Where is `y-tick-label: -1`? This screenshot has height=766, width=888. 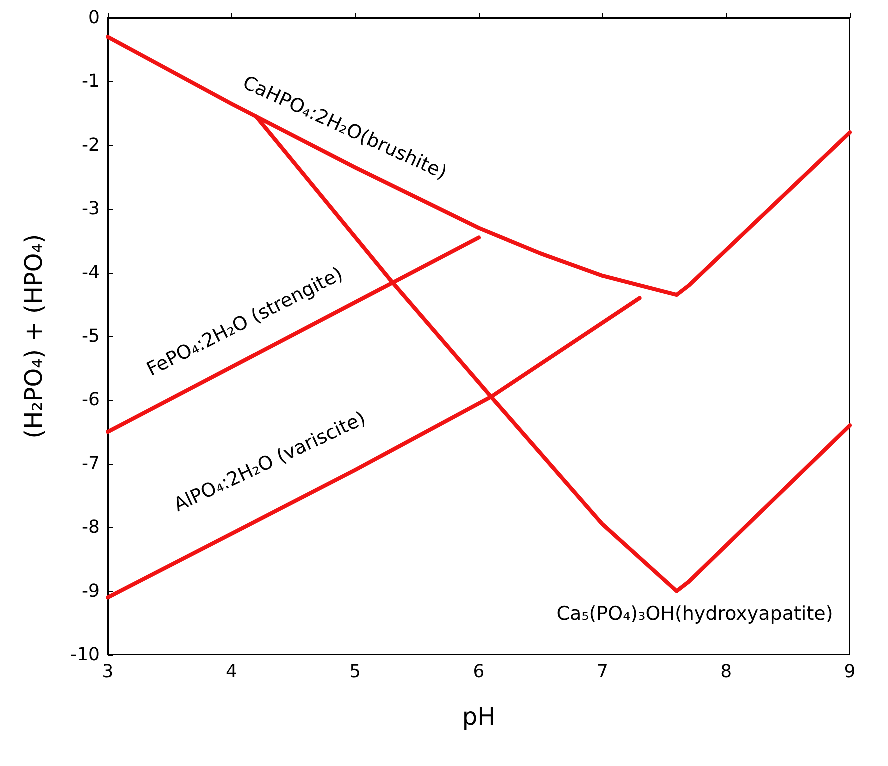
y-tick-label: -1 is located at coordinates (91, 81).